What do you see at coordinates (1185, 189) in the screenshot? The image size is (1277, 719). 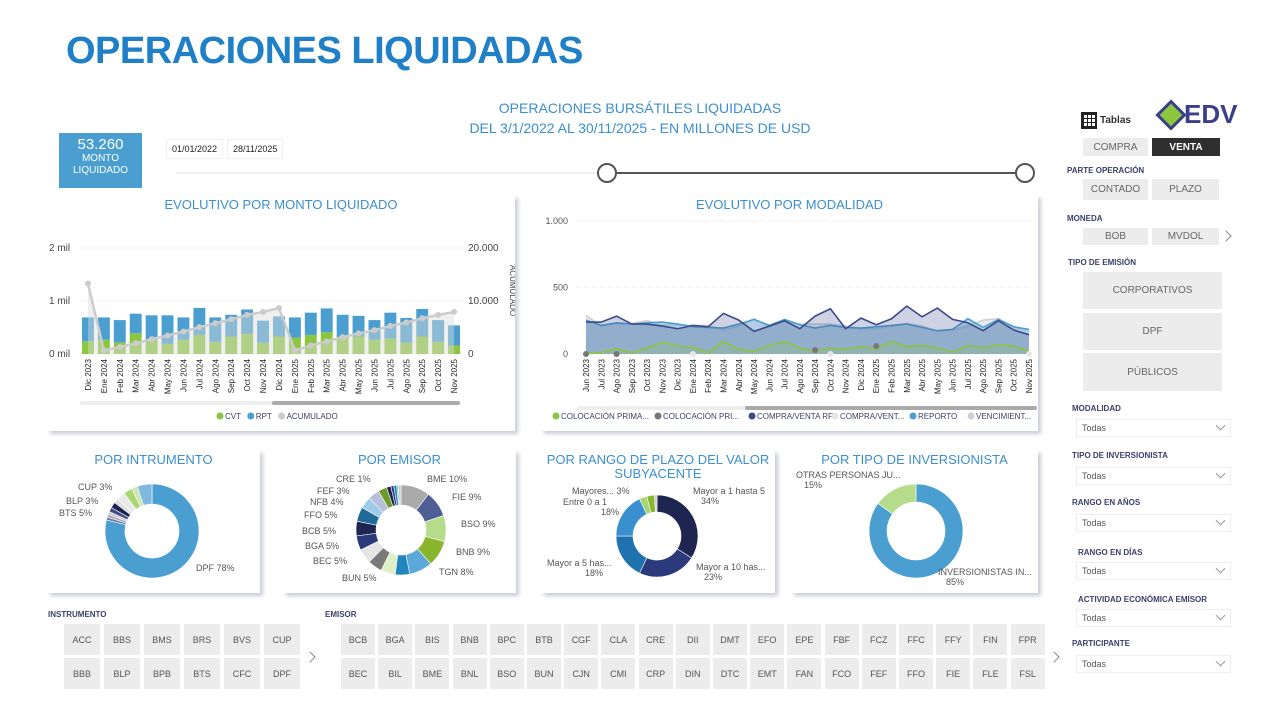 I see `plazo-button: PLAZO` at bounding box center [1185, 189].